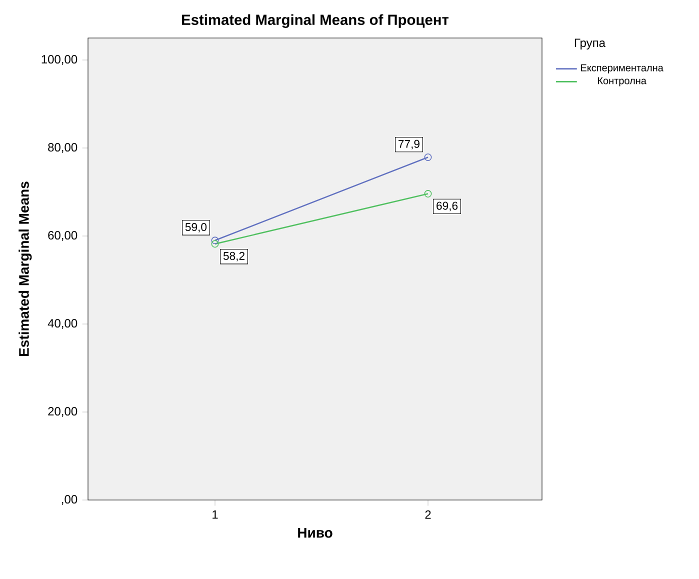 This screenshot has height=579, width=699. What do you see at coordinates (196, 227) in the screenshot?
I see `data-label: 59,0` at bounding box center [196, 227].